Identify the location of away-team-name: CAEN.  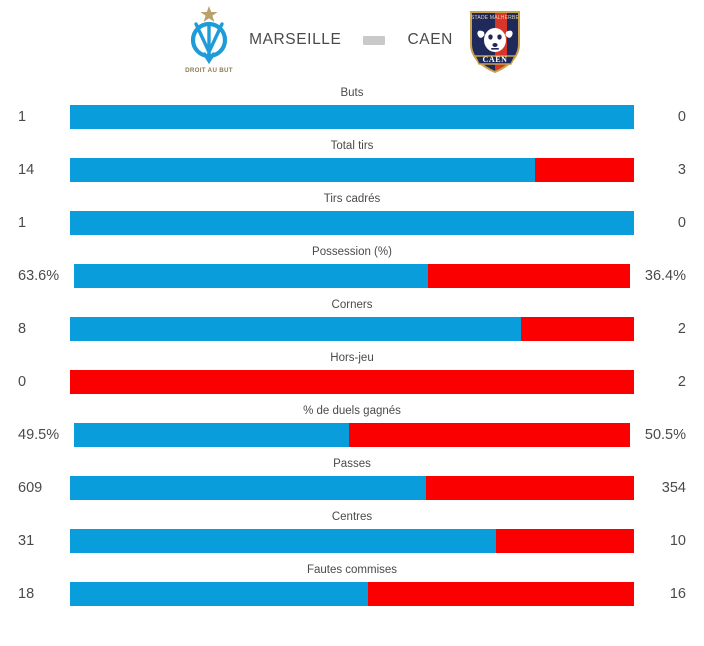
(430, 39).